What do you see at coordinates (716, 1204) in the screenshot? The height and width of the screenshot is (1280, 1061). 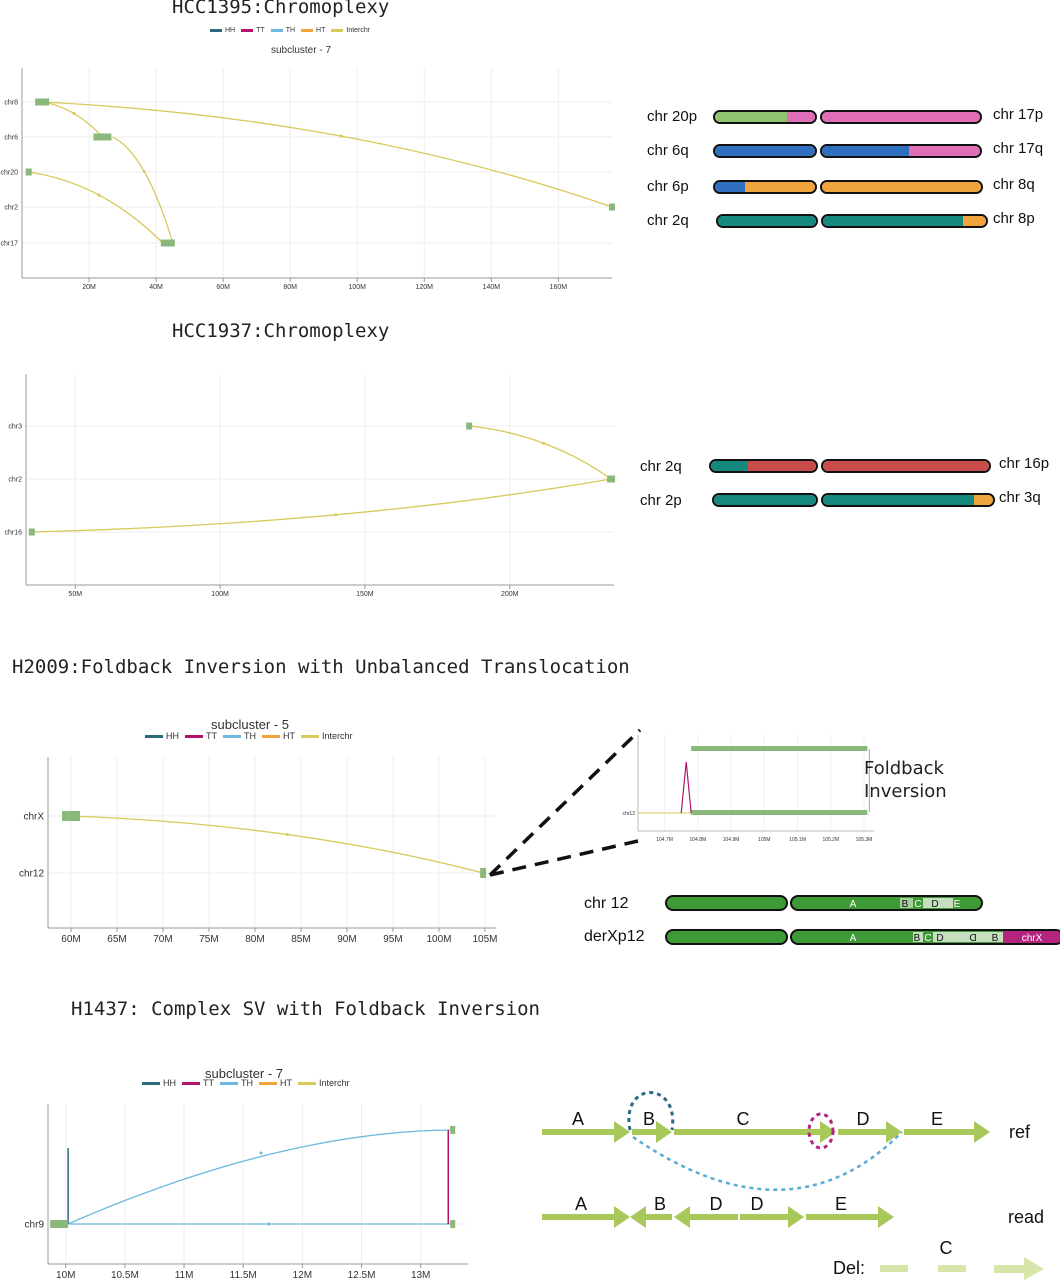 I see `read-letter: D` at bounding box center [716, 1204].